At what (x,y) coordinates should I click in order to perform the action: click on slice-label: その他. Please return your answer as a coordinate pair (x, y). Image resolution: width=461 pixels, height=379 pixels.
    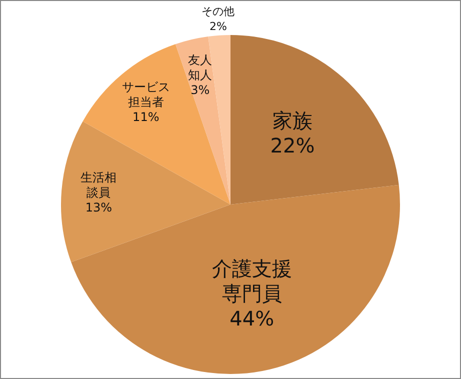
    Looking at the image, I should click on (218, 11).